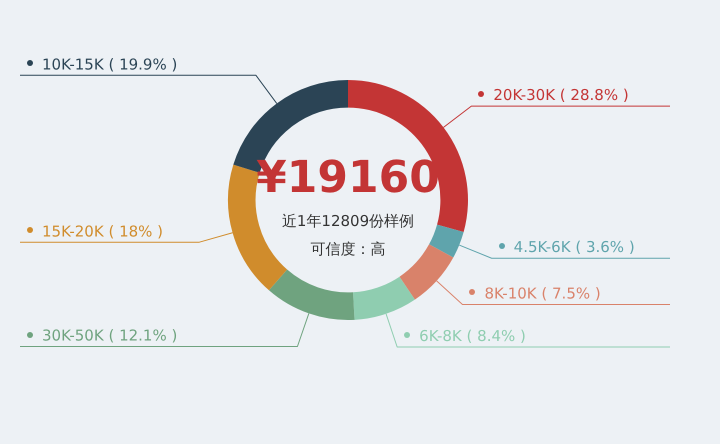 This screenshot has height=444, width=720. What do you see at coordinates (348, 221) in the screenshot?
I see `text: 近1年12809份样例` at bounding box center [348, 221].